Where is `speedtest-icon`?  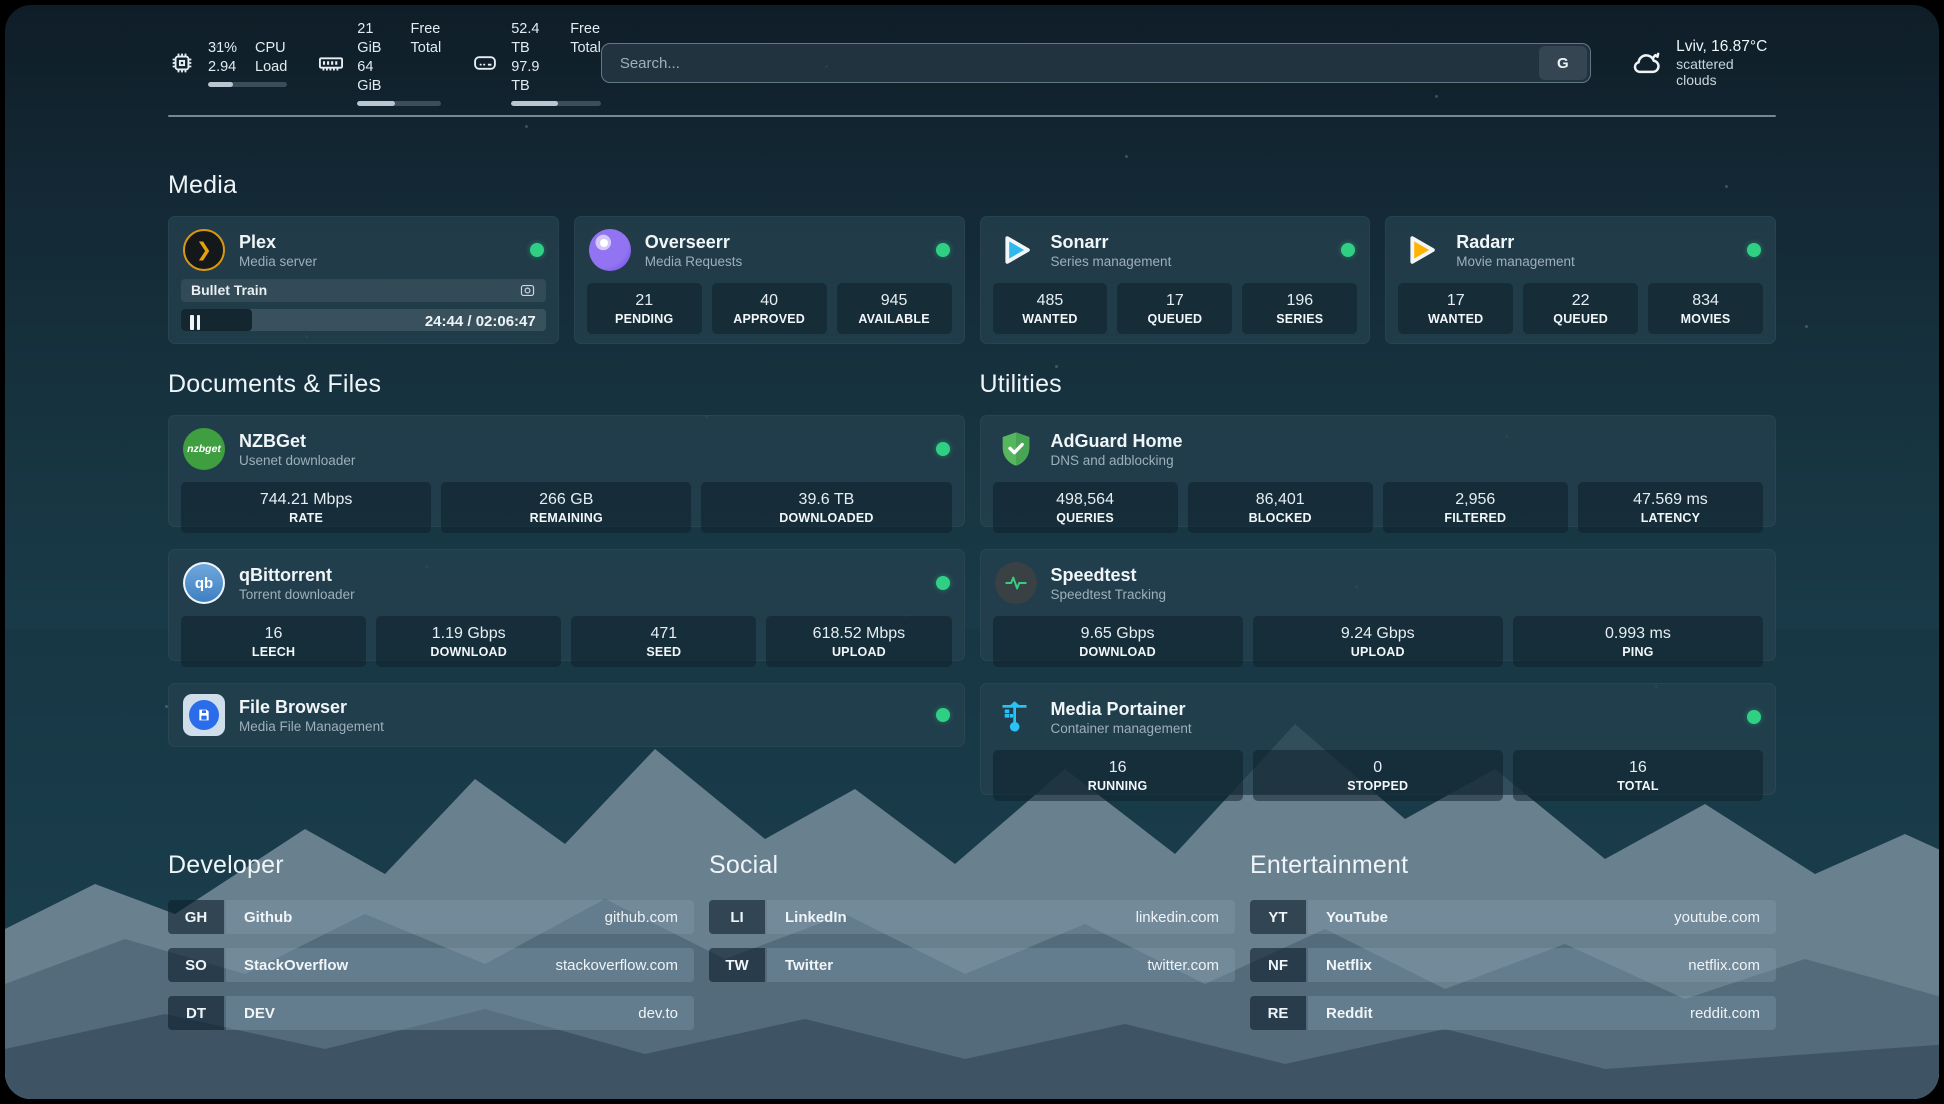 speedtest-icon is located at coordinates (1015, 583).